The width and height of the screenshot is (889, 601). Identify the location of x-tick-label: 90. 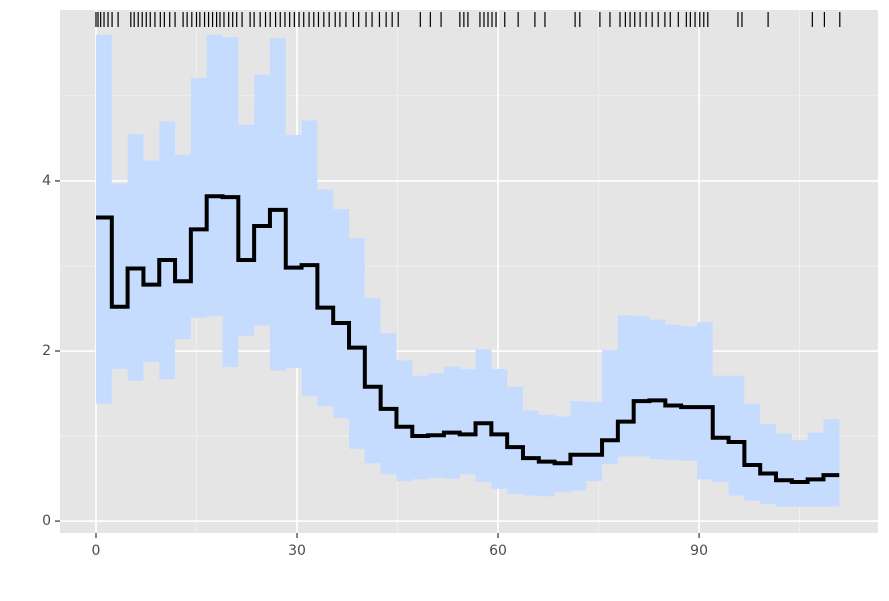
(699, 551).